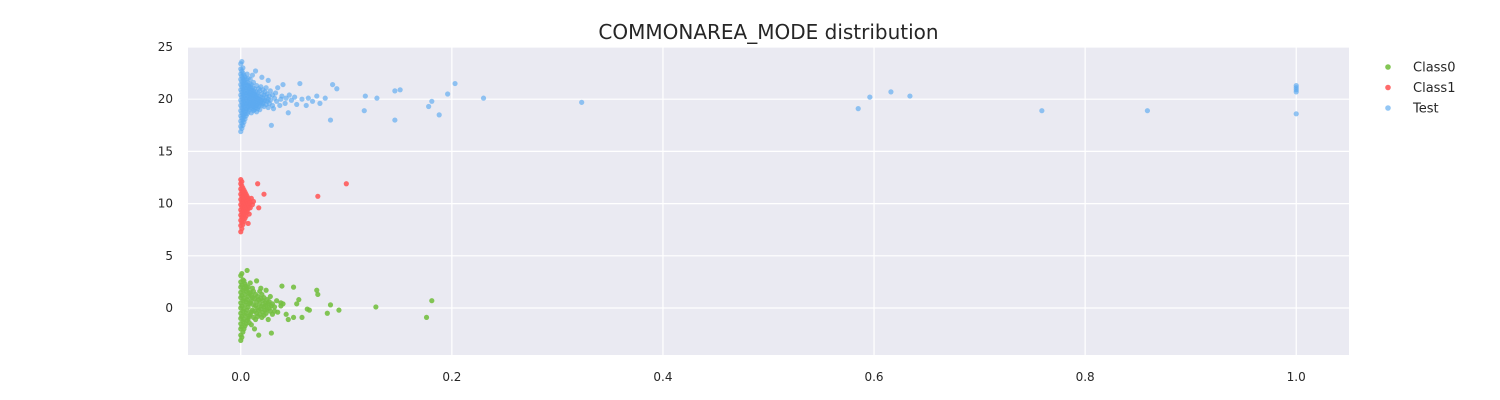 The width and height of the screenshot is (1500, 400). I want to click on legend-label: Class1, so click(1434, 88).